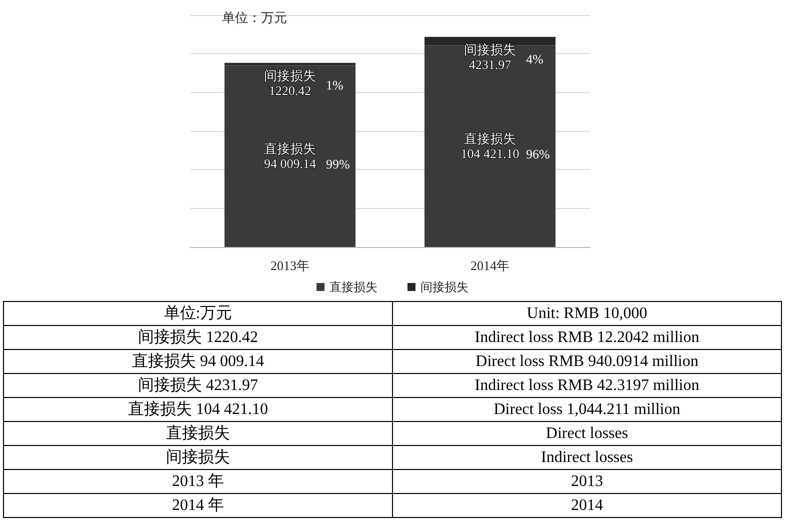  What do you see at coordinates (535, 58) in the screenshot?
I see `annotation: 4%` at bounding box center [535, 58].